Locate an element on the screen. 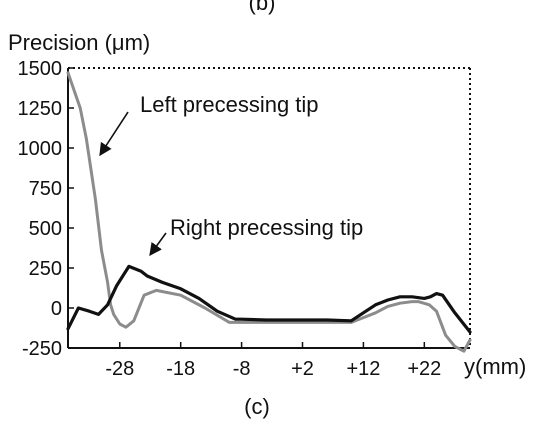 The height and width of the screenshot is (428, 554). y-tick-label: 1250 is located at coordinates (40, 109).